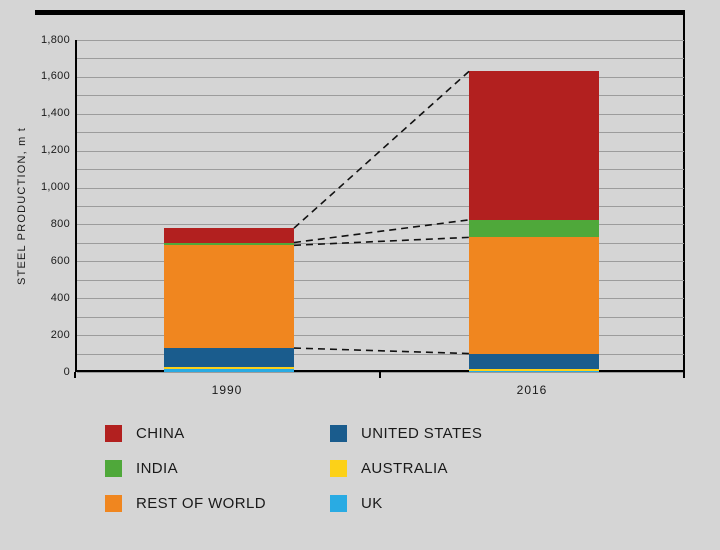 Image resolution: width=720 pixels, height=550 pixels. I want to click on y-tick-label: 1,000, so click(55, 187).